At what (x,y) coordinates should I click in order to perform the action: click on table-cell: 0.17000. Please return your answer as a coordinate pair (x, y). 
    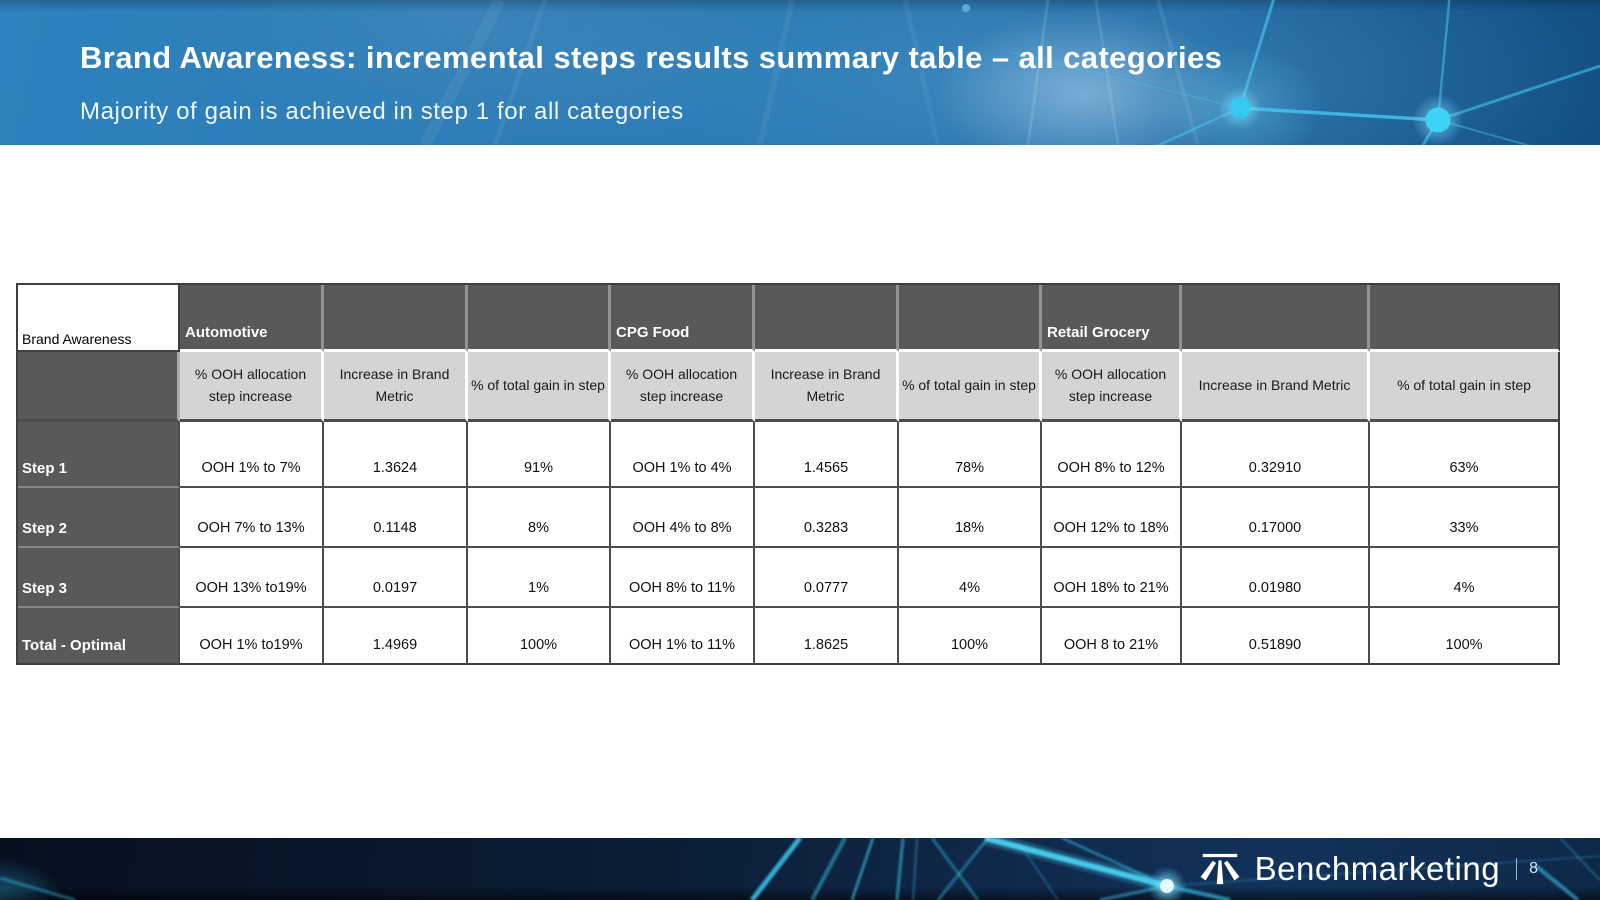
    Looking at the image, I should click on (1276, 518).